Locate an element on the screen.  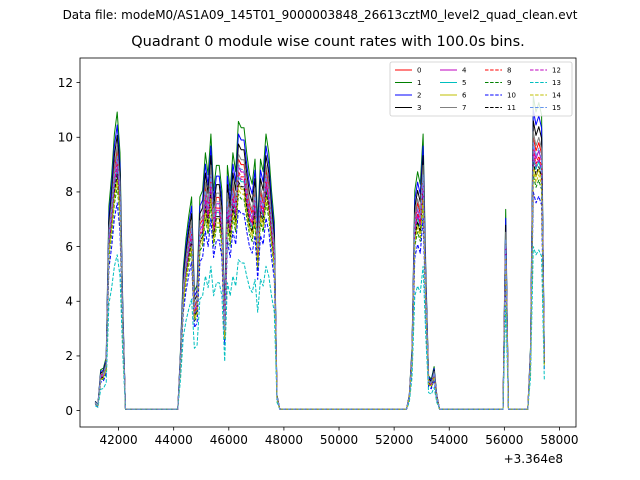
y-tick-label: 6 is located at coordinates (69, 247).